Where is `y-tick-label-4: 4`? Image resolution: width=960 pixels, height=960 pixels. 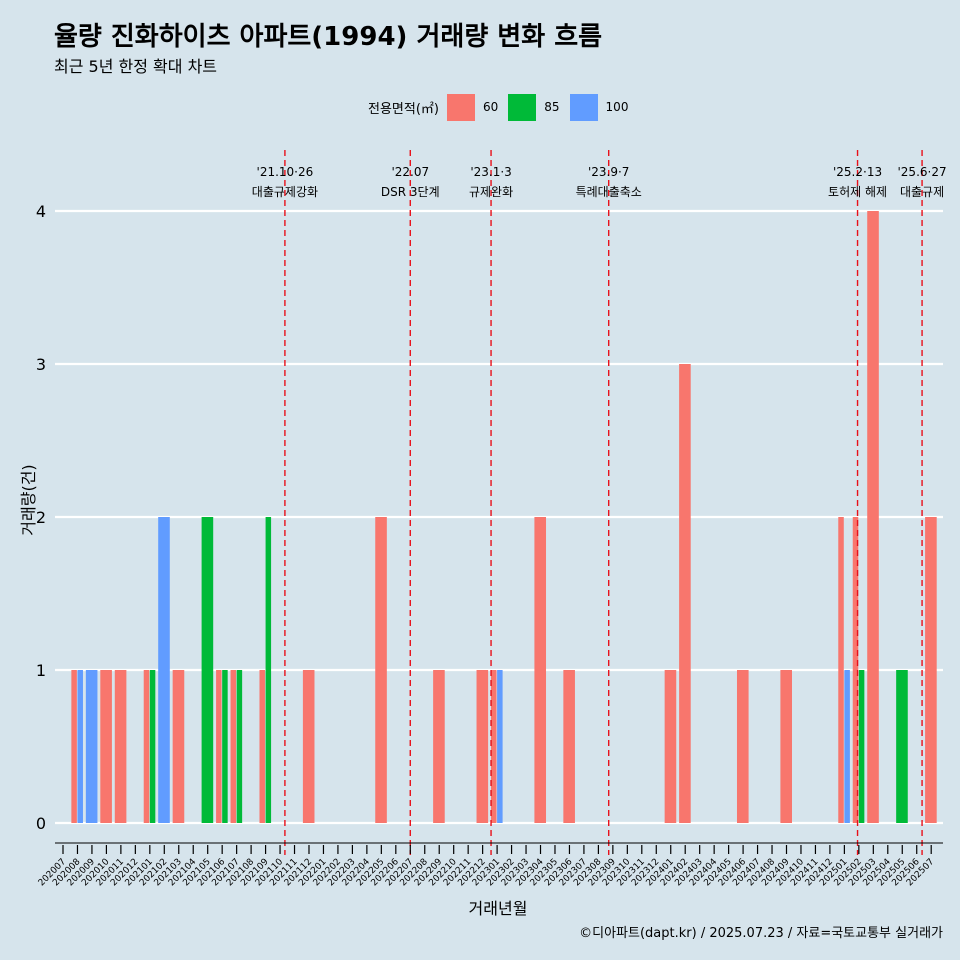 y-tick-label-4: 4 is located at coordinates (41, 211).